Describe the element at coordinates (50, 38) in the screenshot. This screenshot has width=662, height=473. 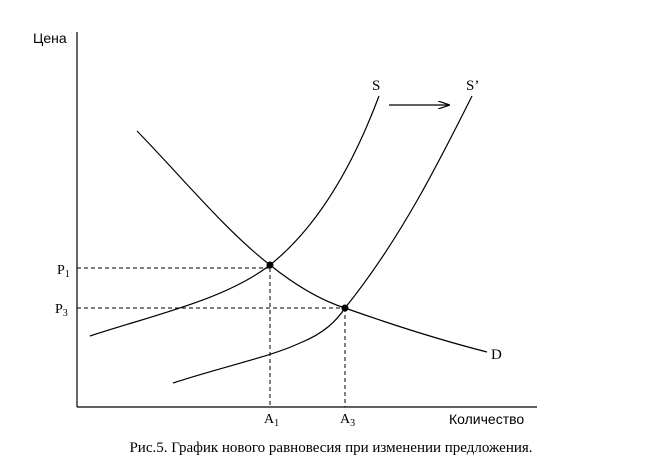
I see `y-axis-label: Цена` at that location.